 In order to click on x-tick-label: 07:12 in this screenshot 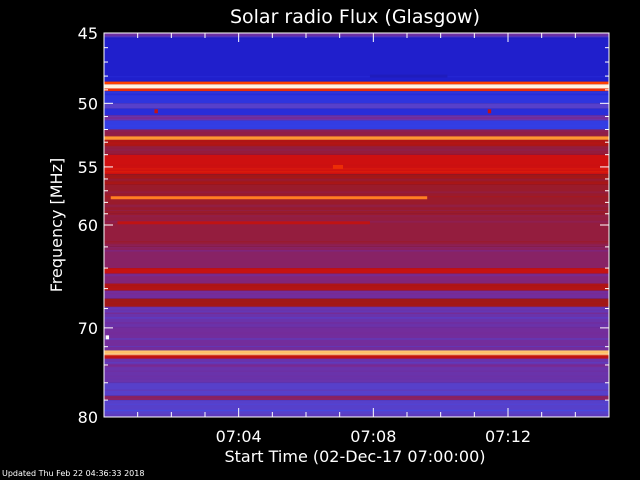, I will do `click(508, 436)`.